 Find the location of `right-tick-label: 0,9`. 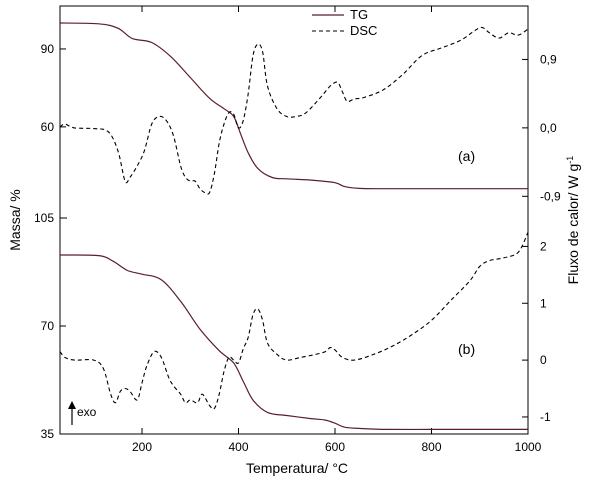

right-tick-label: 0,9 is located at coordinates (548, 59).